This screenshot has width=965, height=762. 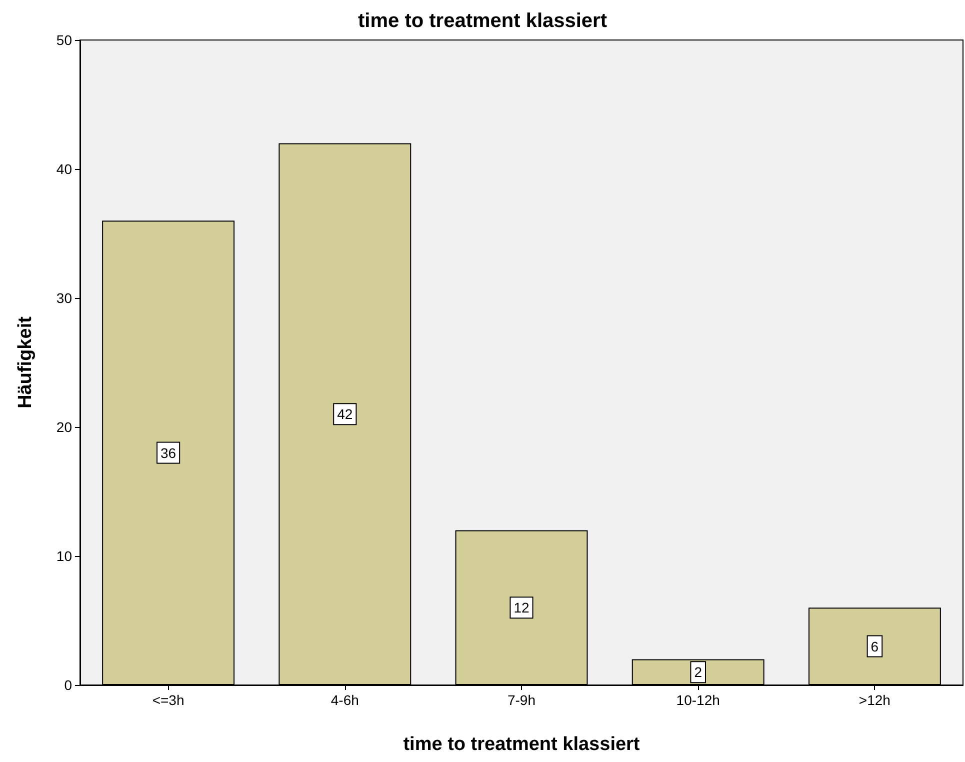 I want to click on data-label: 2, so click(x=698, y=672).